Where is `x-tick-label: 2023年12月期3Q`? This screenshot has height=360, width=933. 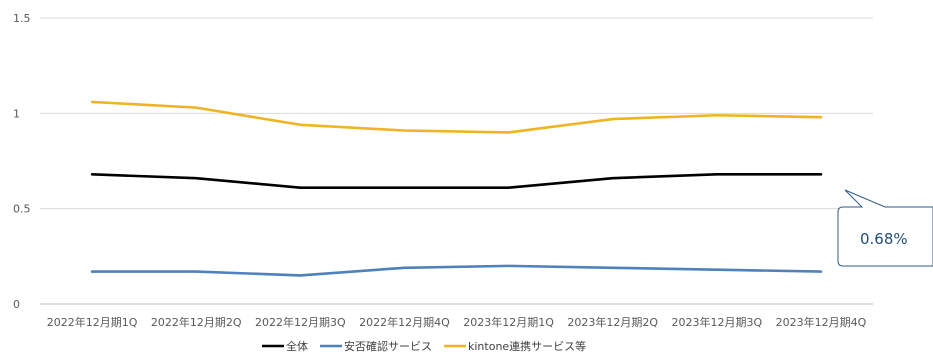
x-tick-label: 2023年12月期3Q is located at coordinates (716, 322).